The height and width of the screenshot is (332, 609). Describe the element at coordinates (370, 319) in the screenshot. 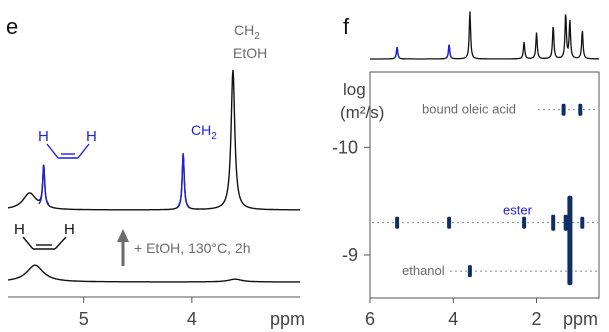

I see `x-tick-label-6: 6` at that location.